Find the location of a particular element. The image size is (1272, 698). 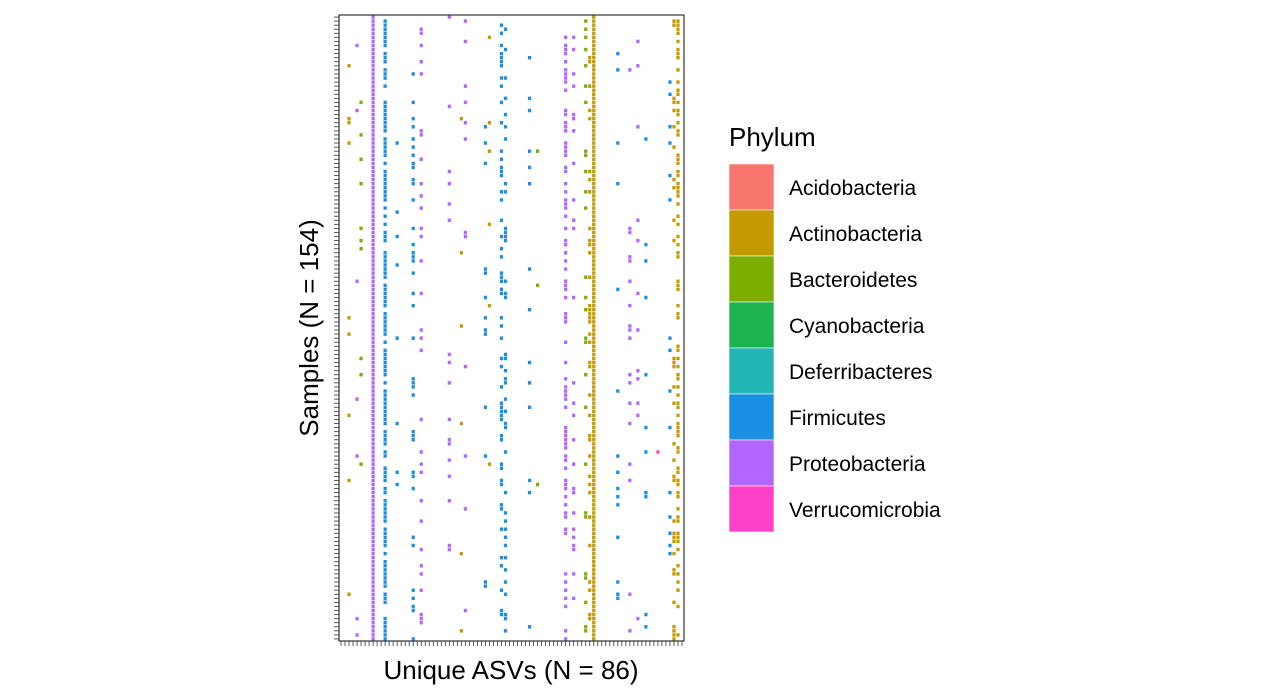

legend-key-proteobacteria is located at coordinates (751, 463).